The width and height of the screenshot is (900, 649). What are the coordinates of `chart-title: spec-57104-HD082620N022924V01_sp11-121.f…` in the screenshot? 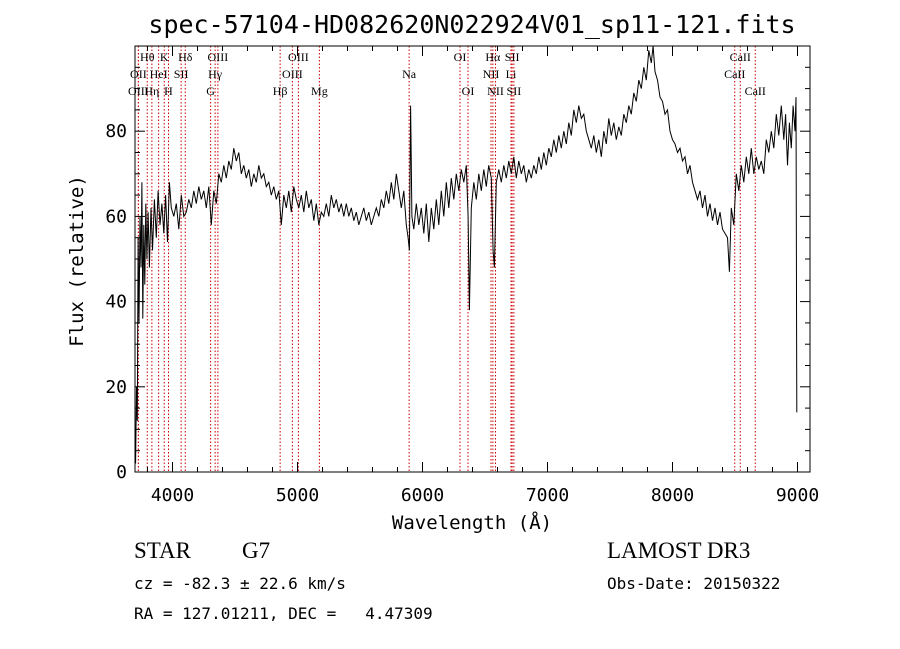 It's located at (471, 24).